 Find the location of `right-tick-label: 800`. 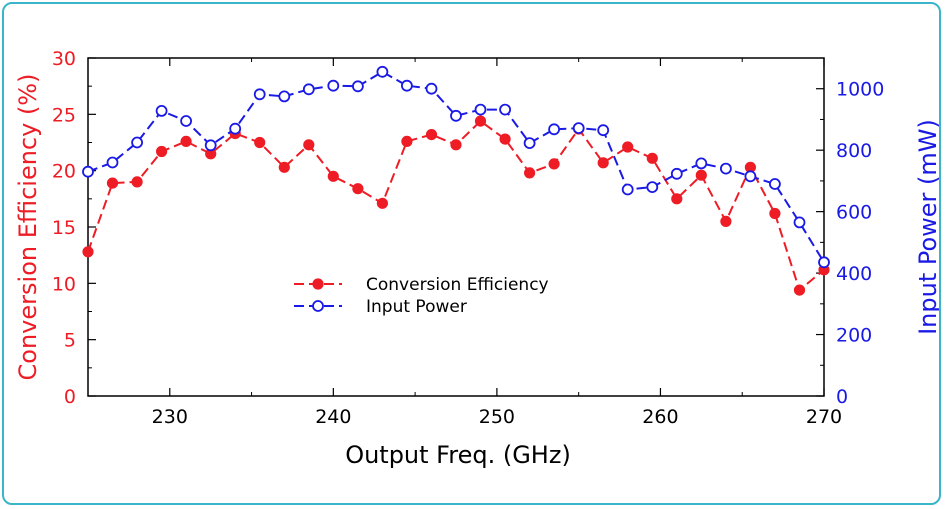

right-tick-label: 800 is located at coordinates (854, 151).